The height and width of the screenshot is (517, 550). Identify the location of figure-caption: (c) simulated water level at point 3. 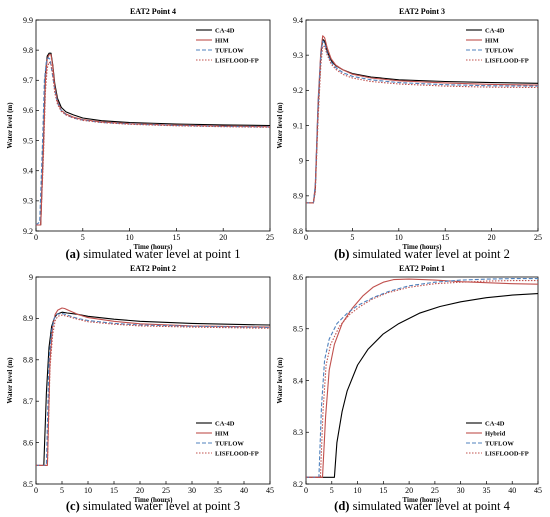
(153, 506).